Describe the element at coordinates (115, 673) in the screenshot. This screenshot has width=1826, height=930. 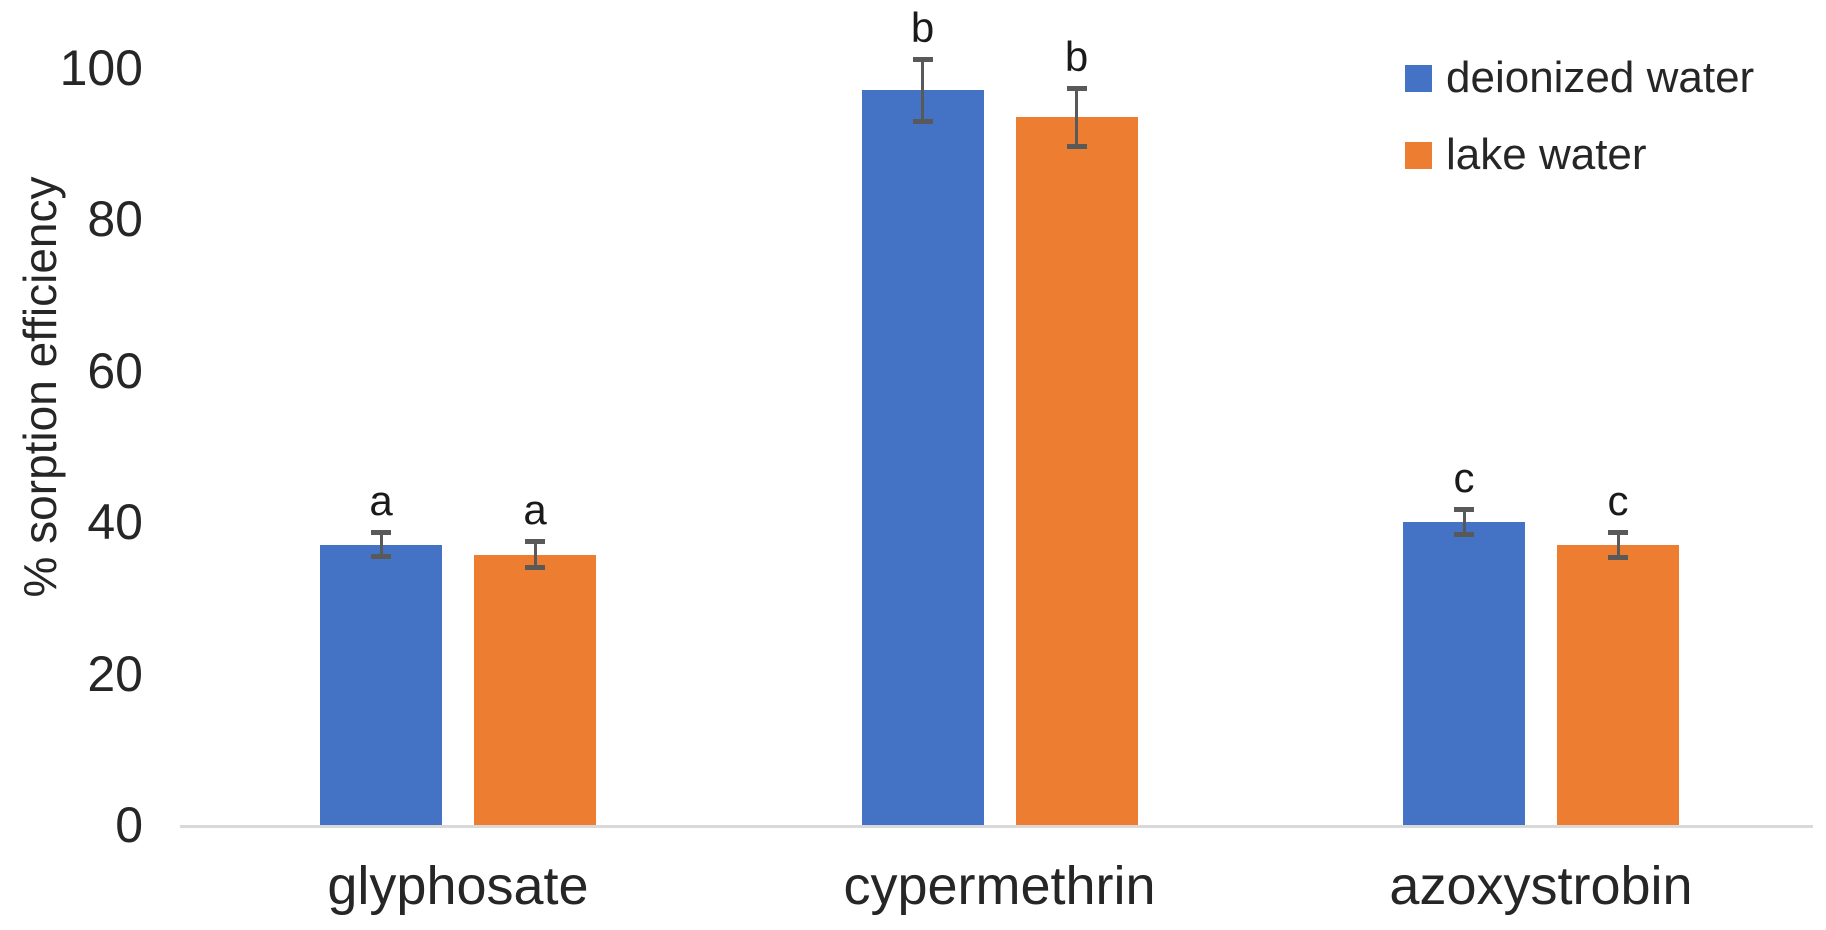
I see `y-tick-label: 20` at that location.